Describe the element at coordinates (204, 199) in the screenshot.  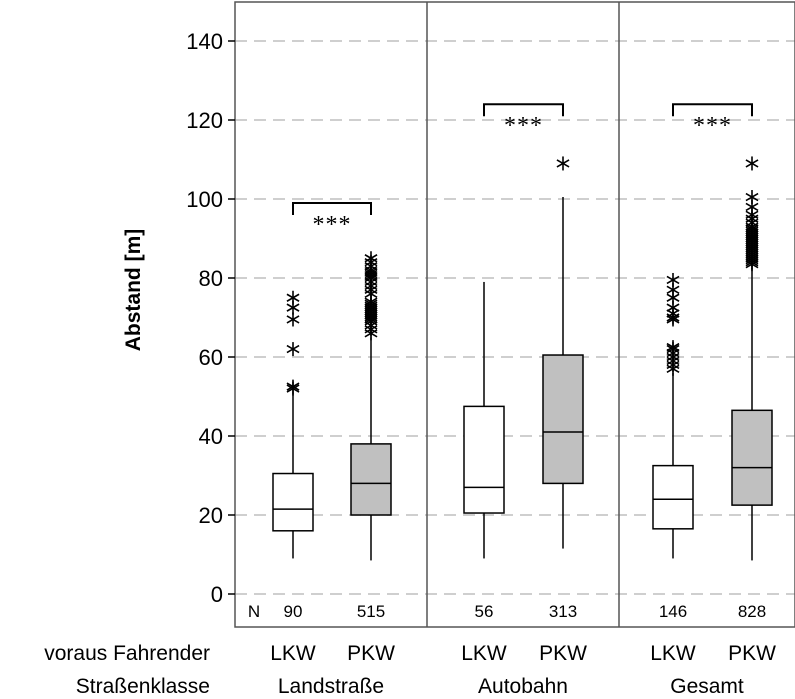
I see `y-tick-label: 100` at that location.